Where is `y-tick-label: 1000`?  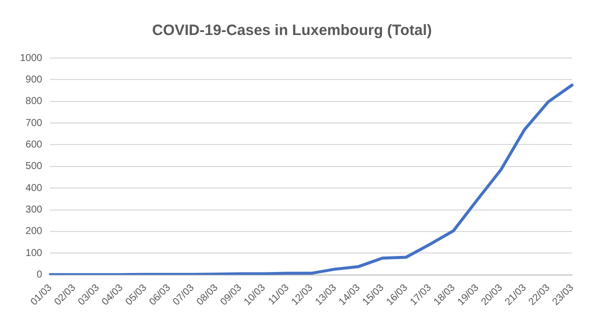 y-tick-label: 1000 is located at coordinates (31, 58).